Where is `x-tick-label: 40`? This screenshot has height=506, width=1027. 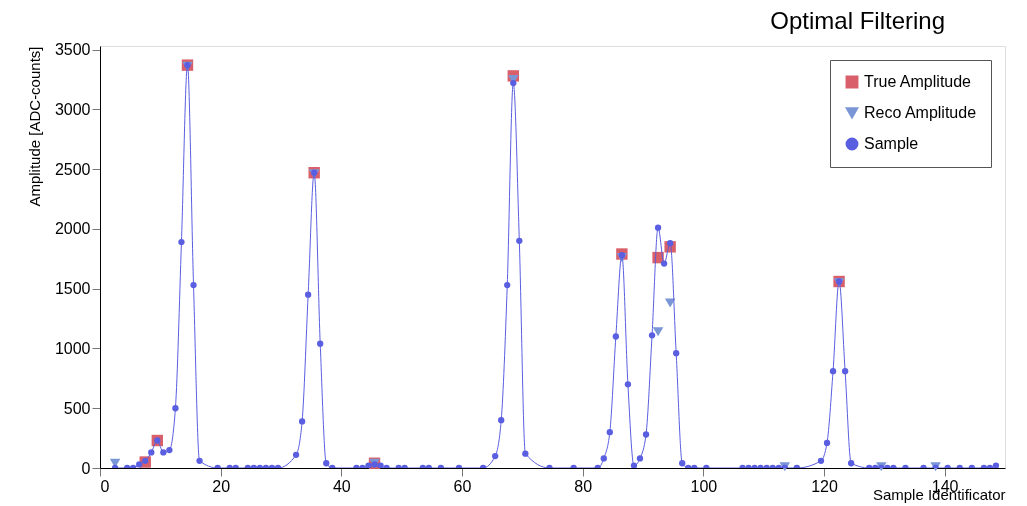 x-tick-label: 40 is located at coordinates (341, 486).